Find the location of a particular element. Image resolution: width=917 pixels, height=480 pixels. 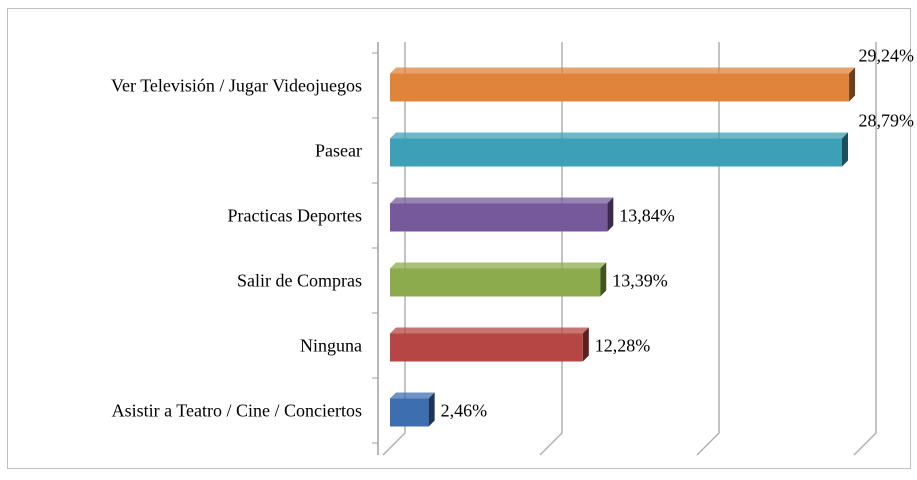

value-label: 2,46% is located at coordinates (464, 411).